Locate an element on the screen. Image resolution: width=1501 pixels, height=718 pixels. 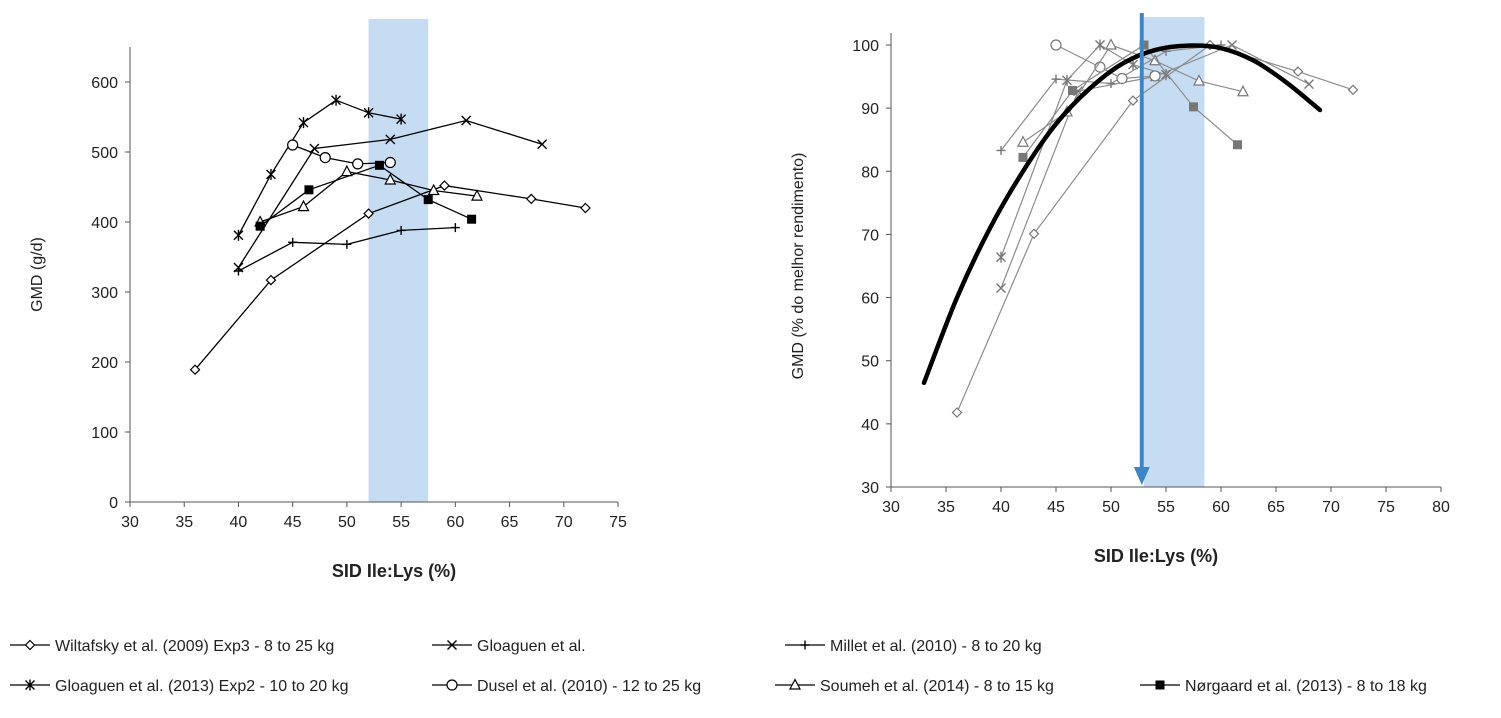
y-tick-label: 40 is located at coordinates (870, 425).